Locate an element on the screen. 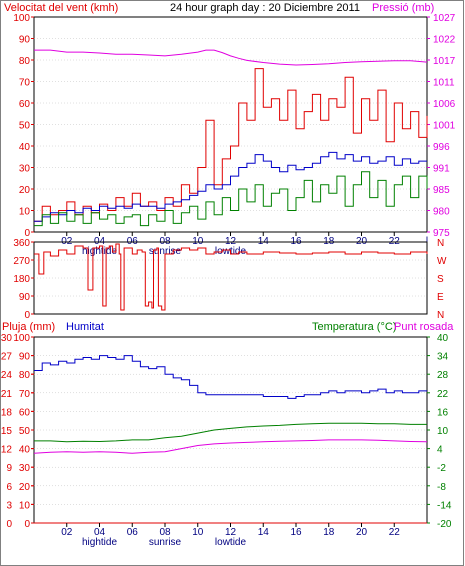 Image resolution: width=465 pixels, height=566 pixels. direction-series is located at coordinates (231, 277).